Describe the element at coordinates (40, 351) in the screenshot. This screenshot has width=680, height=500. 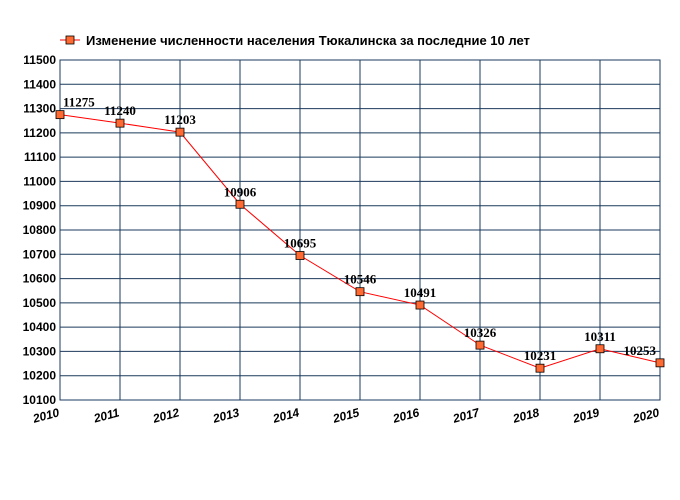
I see `y-tick-label: 10300` at that location.